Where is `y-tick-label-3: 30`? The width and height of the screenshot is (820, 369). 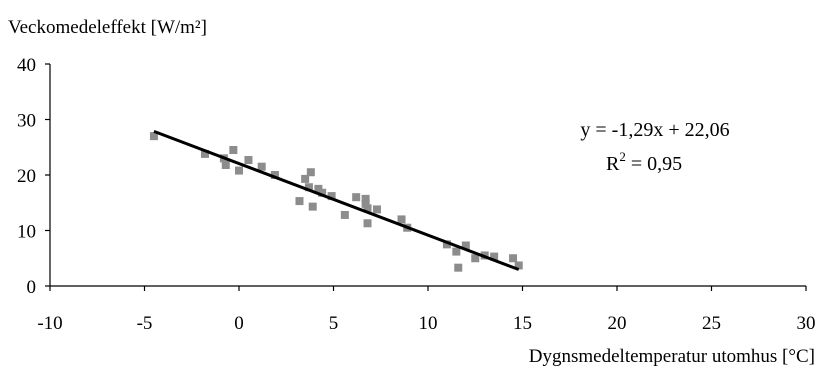
y-tick-label-3: 30 is located at coordinates (26, 121).